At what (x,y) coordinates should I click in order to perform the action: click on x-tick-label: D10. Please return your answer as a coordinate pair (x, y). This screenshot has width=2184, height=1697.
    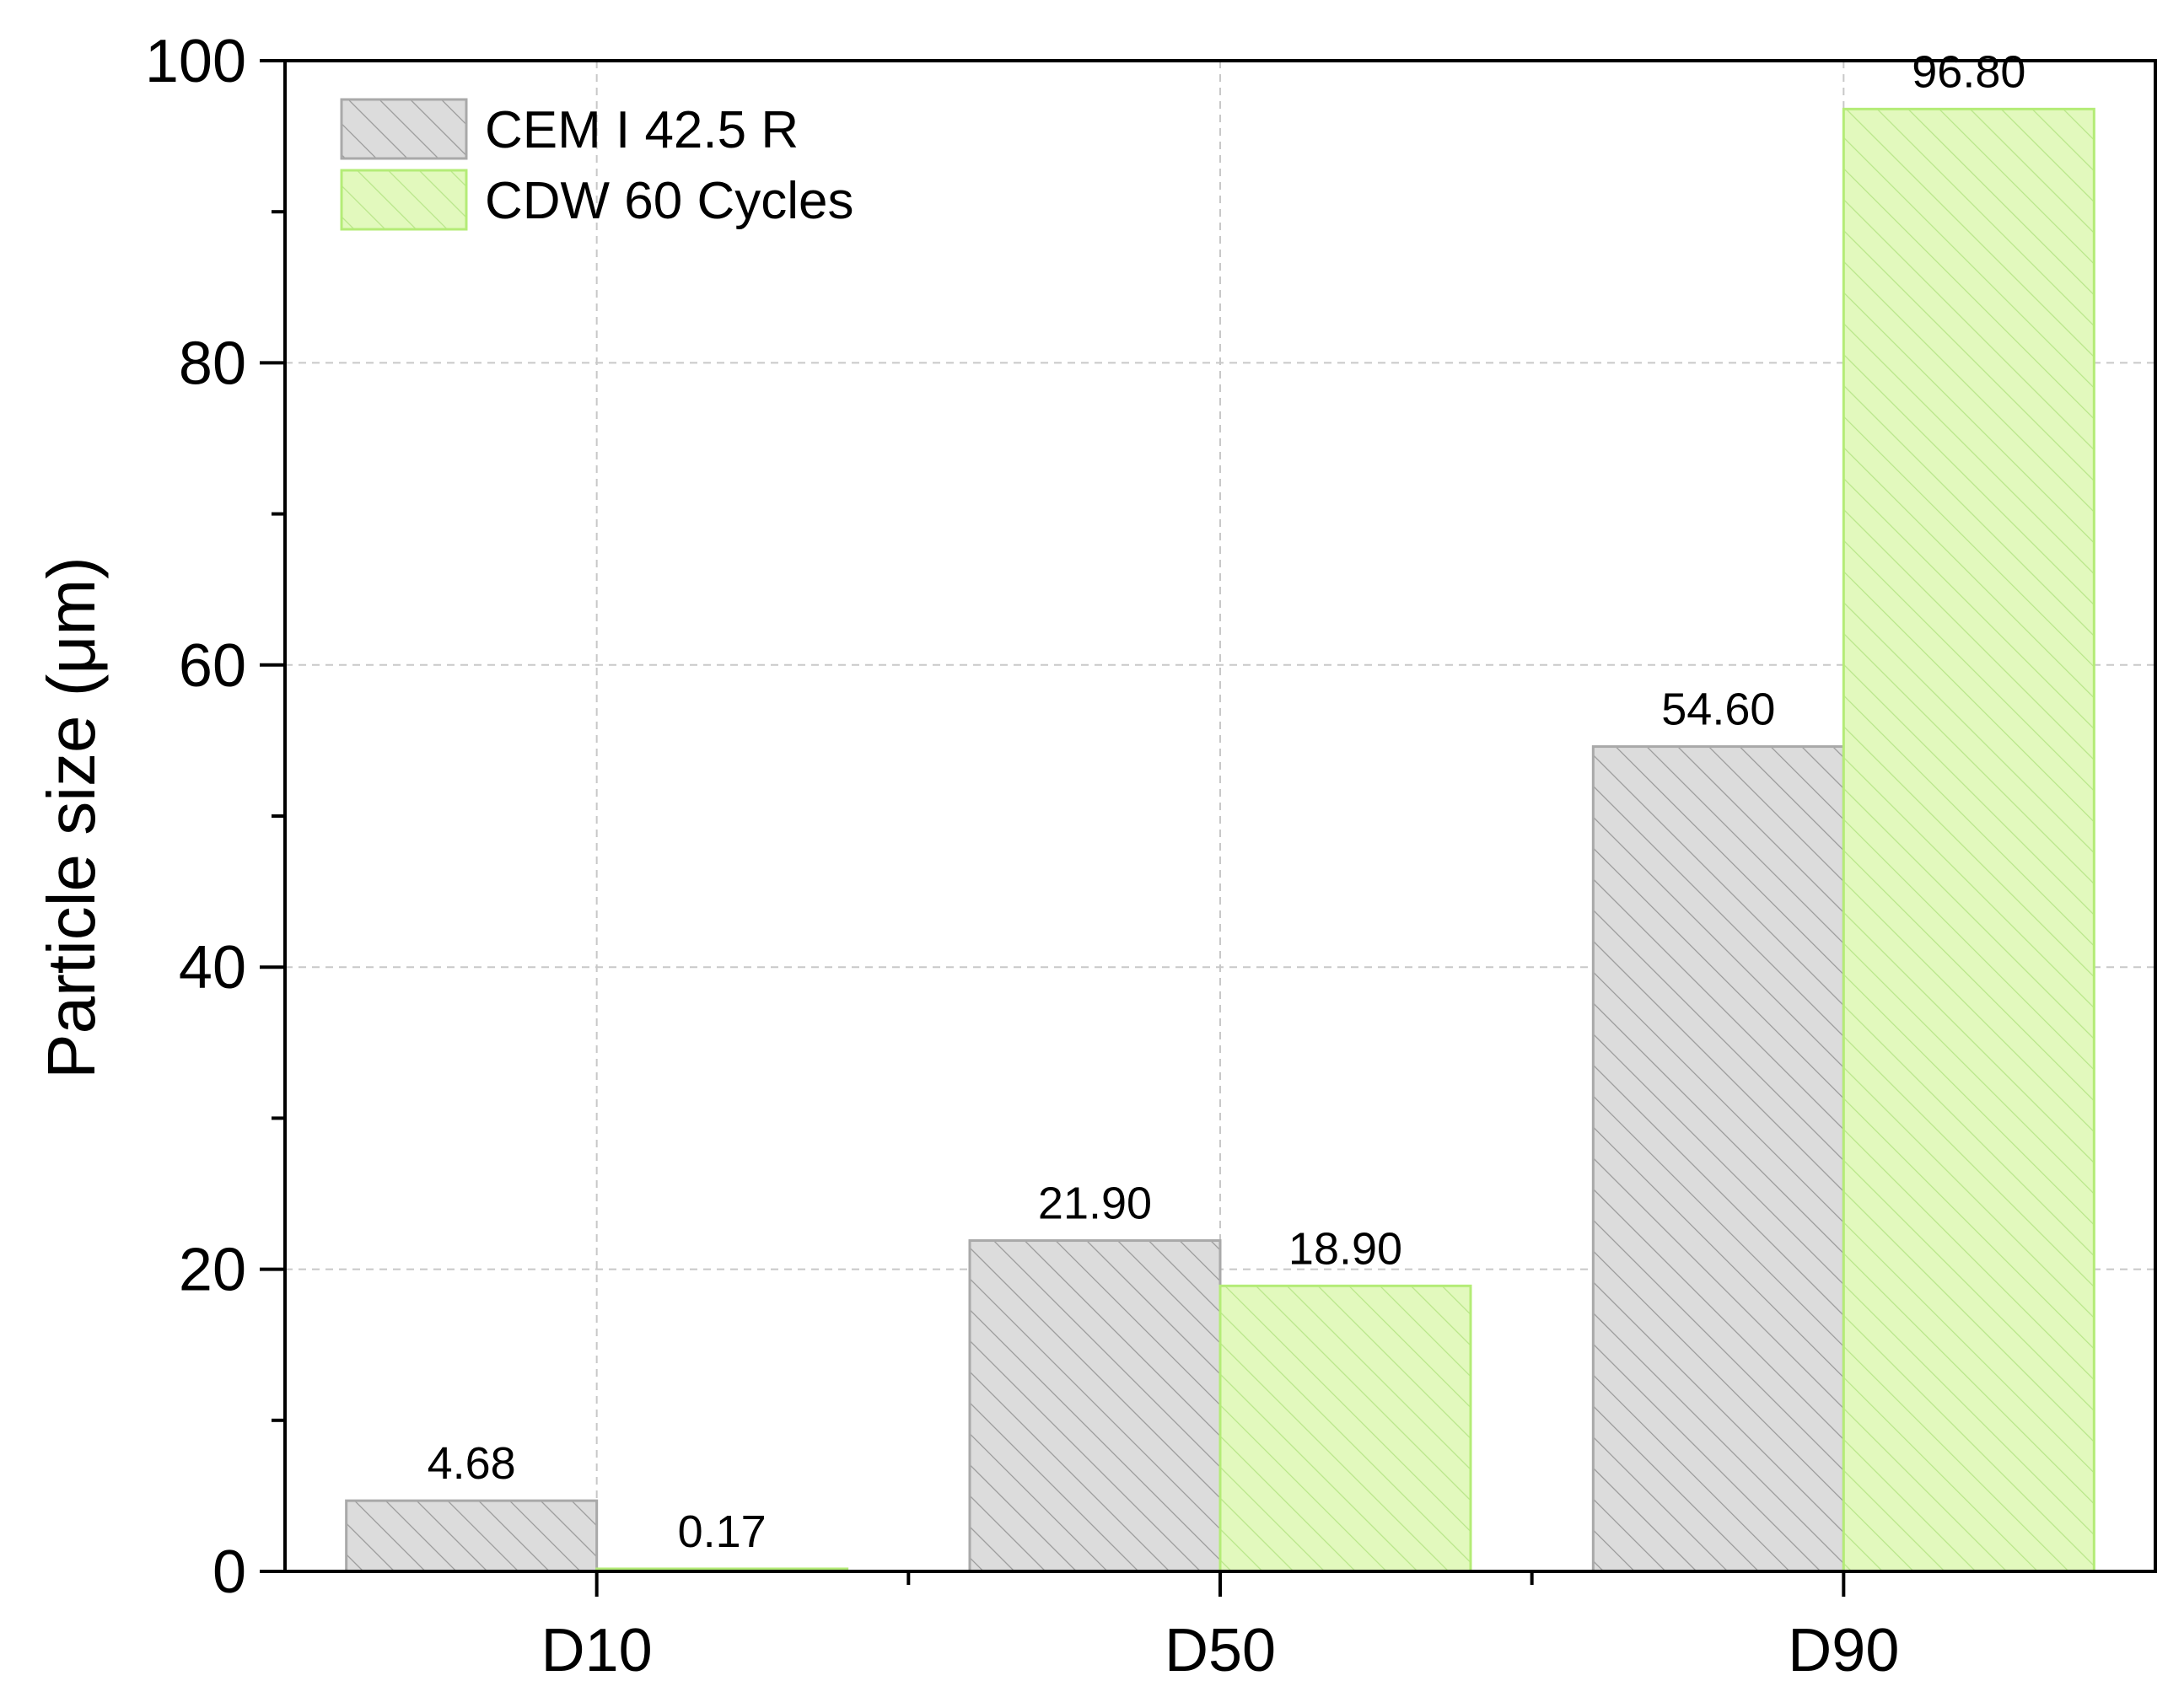
    Looking at the image, I should click on (597, 1650).